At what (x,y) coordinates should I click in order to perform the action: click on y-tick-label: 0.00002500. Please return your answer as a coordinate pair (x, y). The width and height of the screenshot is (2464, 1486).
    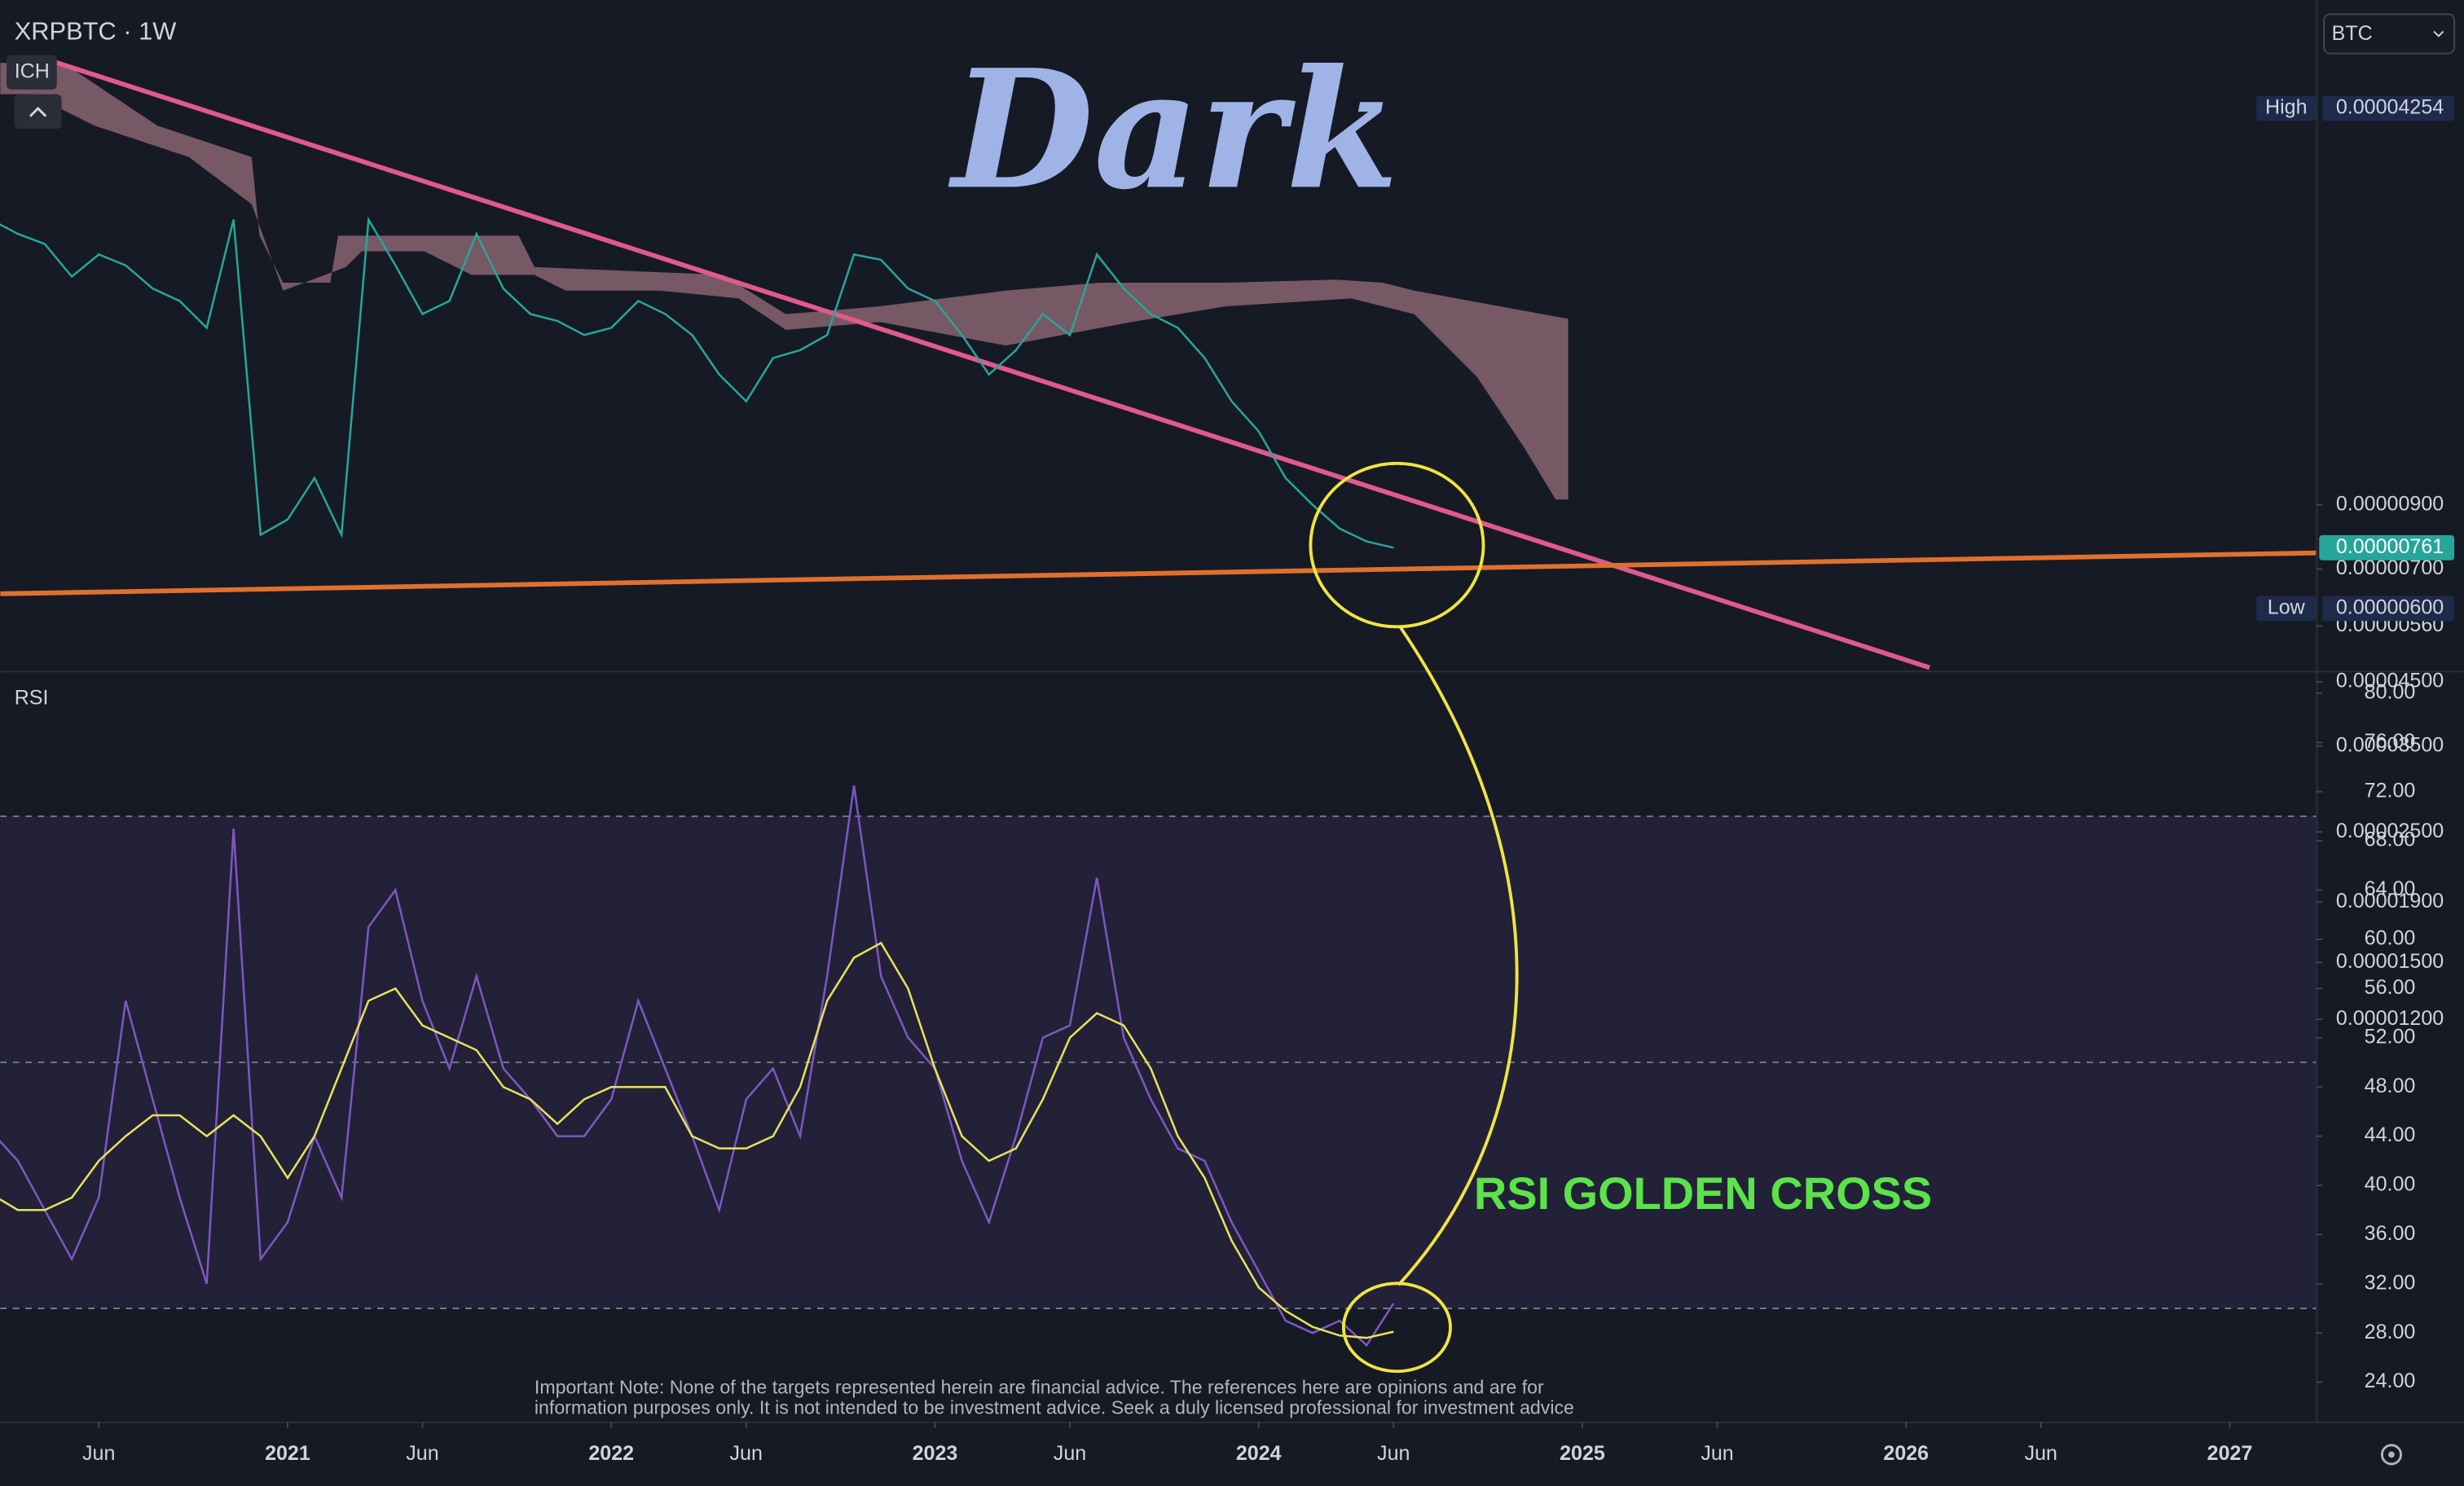
    Looking at the image, I should click on (2390, 831).